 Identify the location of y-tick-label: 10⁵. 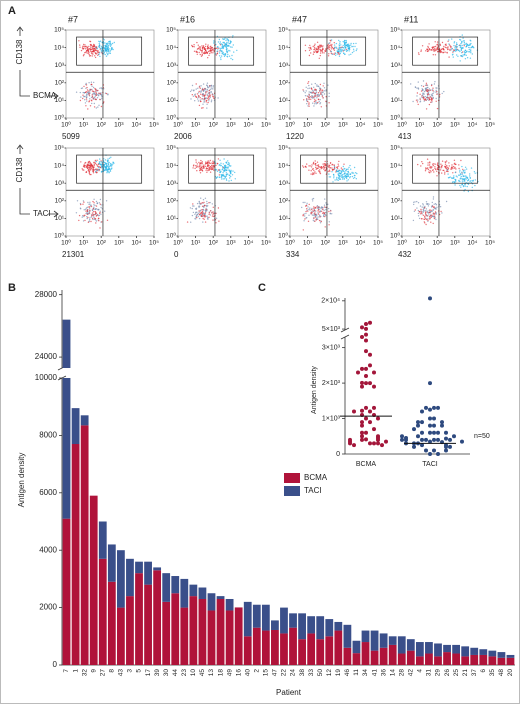
(171, 148).